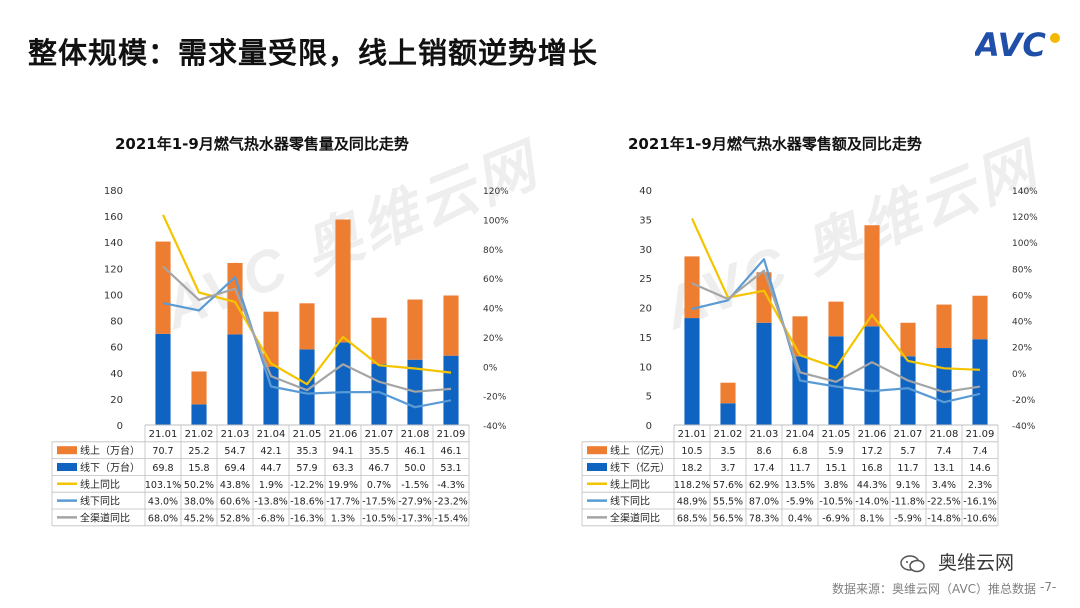  What do you see at coordinates (307, 485) in the screenshot?
I see `table-cell: -12.2%` at bounding box center [307, 485].